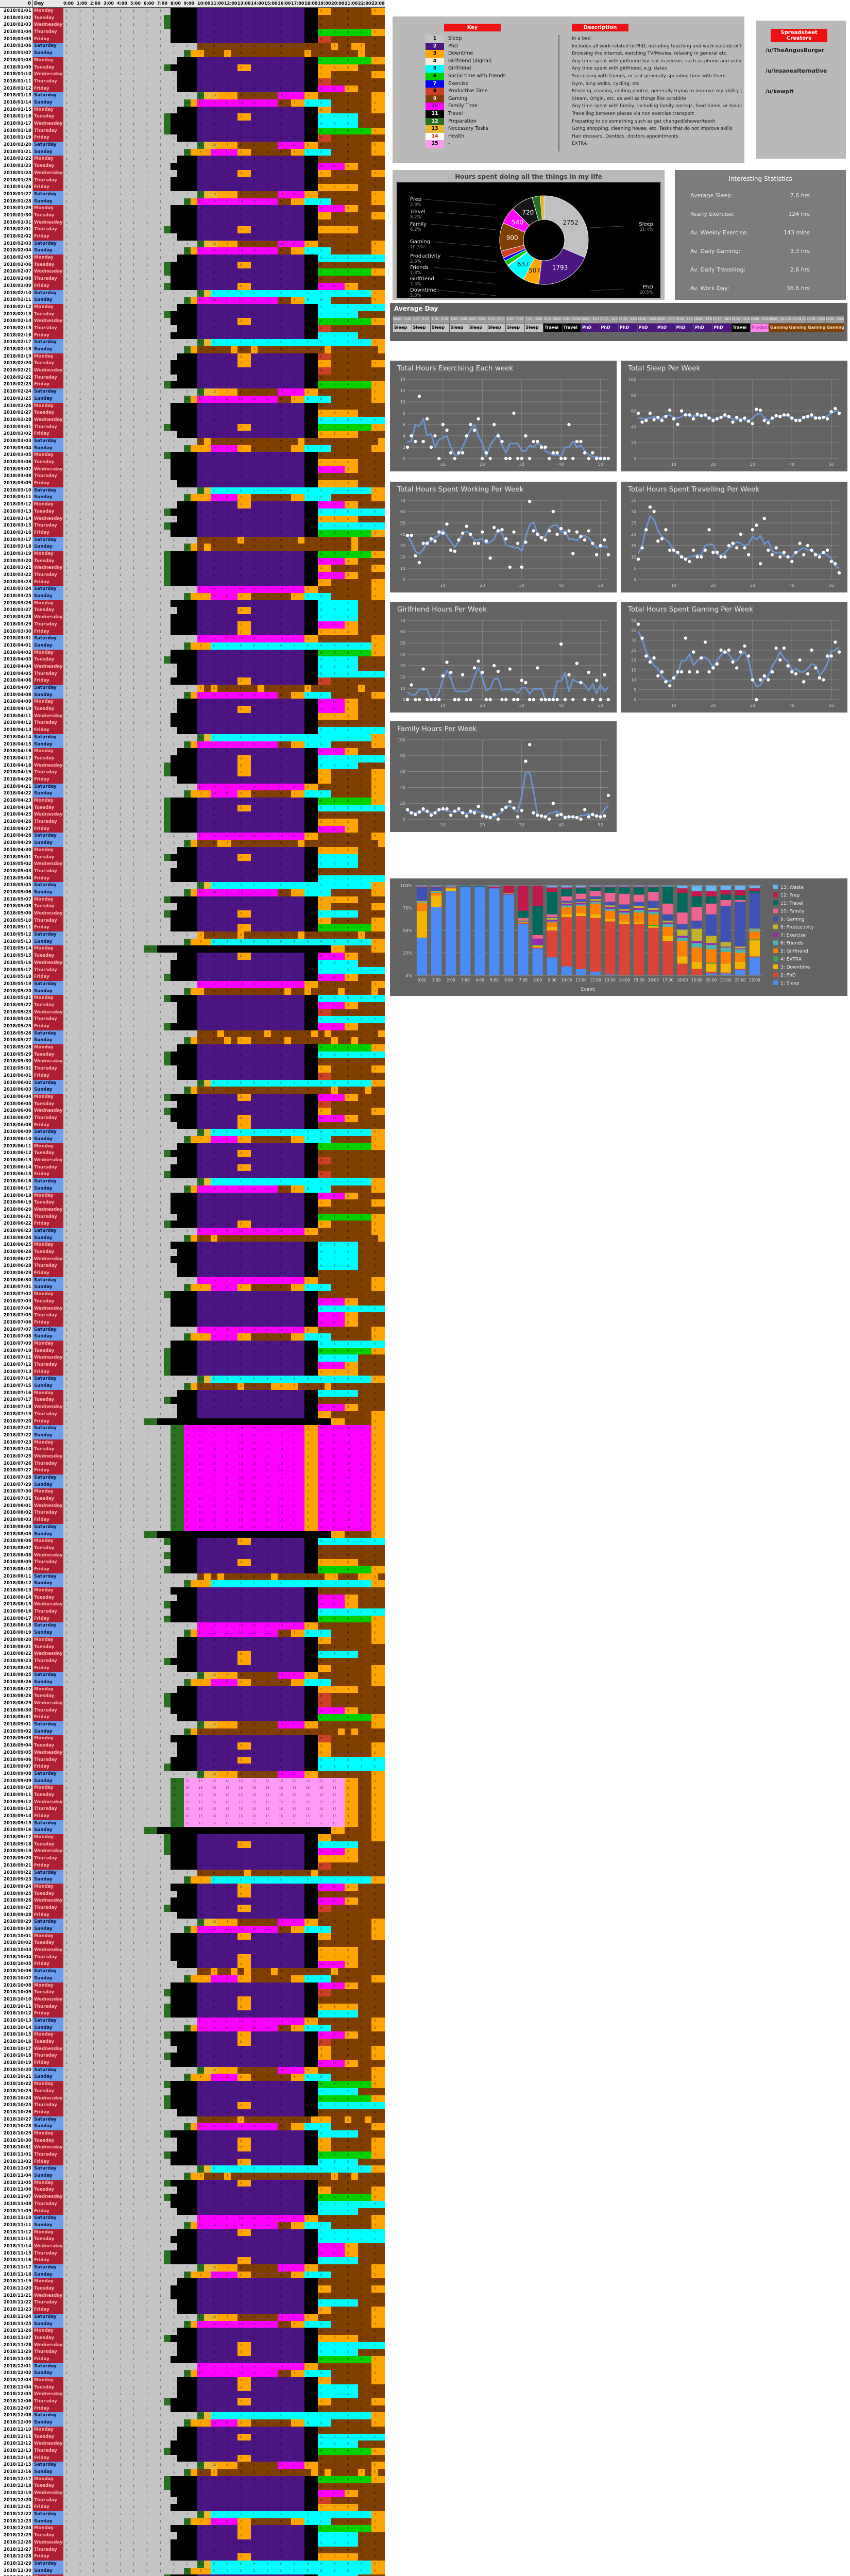  Describe the element at coordinates (16, 89) in the screenshot. I see `date-label: 2018/01/12` at that location.